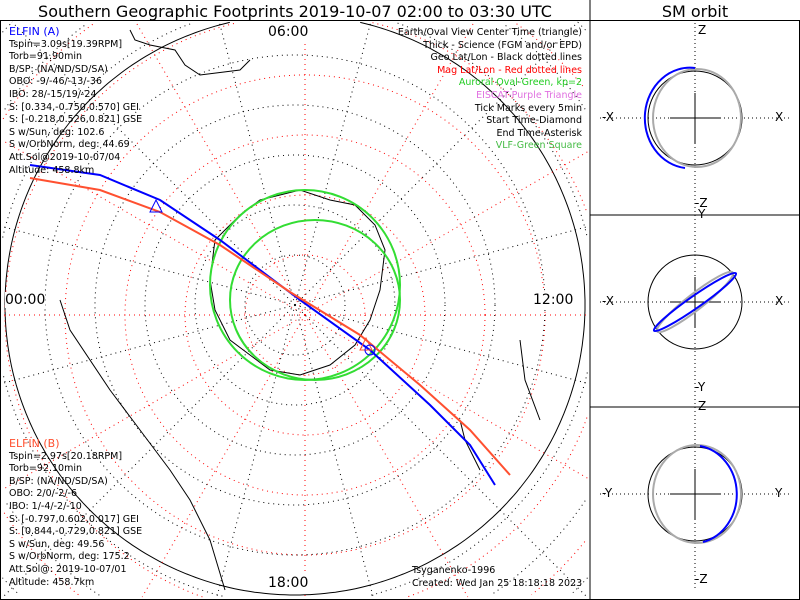 This screenshot has width=800, height=600. I want to click on antarctica-coastline, so click(297, 282).